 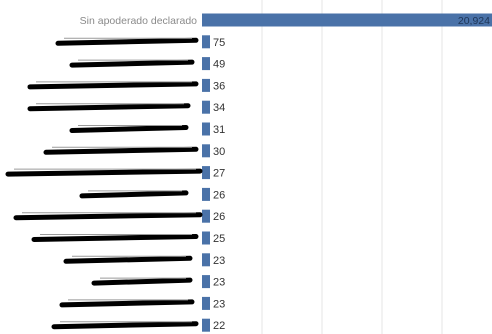 What do you see at coordinates (219, 283) in the screenshot?
I see `value-label-13: 23` at bounding box center [219, 283].